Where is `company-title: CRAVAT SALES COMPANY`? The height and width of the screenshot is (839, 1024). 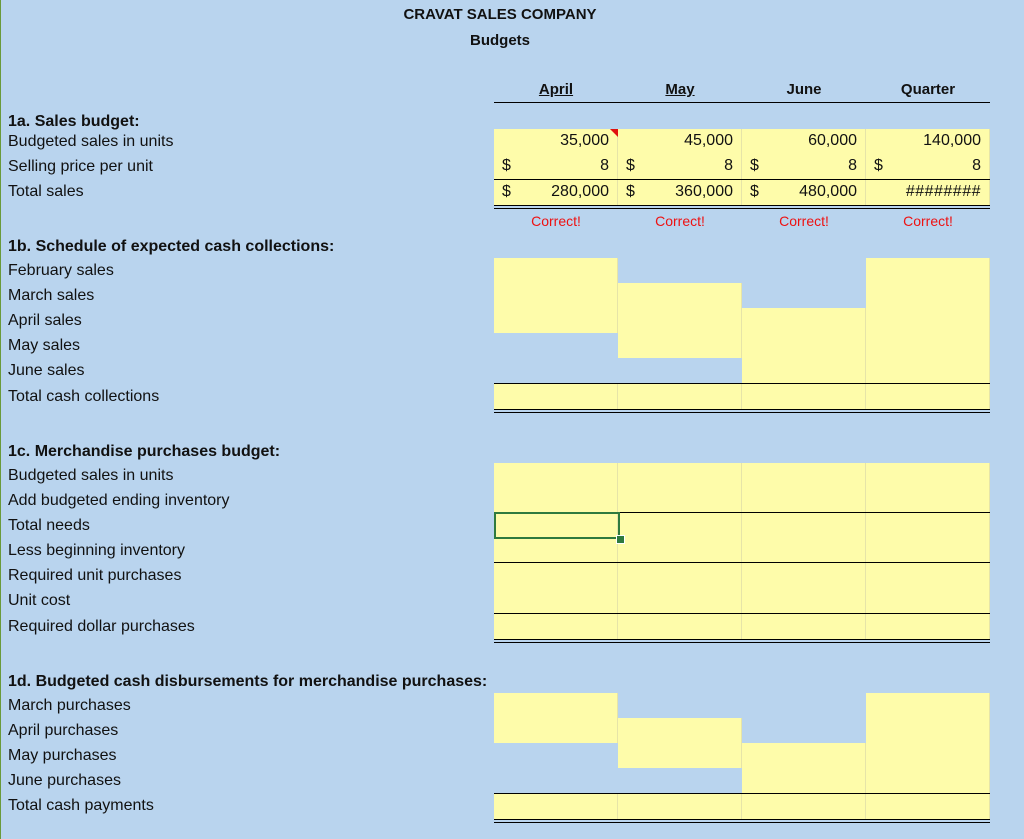 company-title: CRAVAT SALES COMPANY is located at coordinates (500, 14).